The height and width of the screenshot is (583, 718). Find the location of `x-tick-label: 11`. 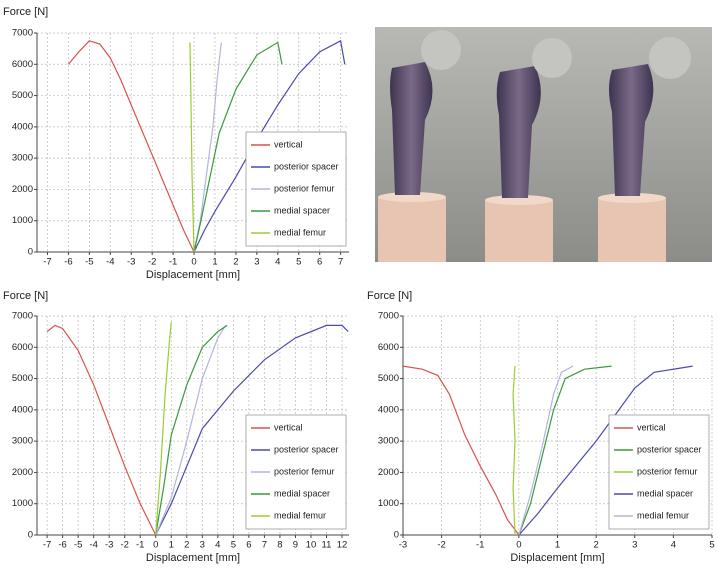

x-tick-label: 11 is located at coordinates (327, 545).